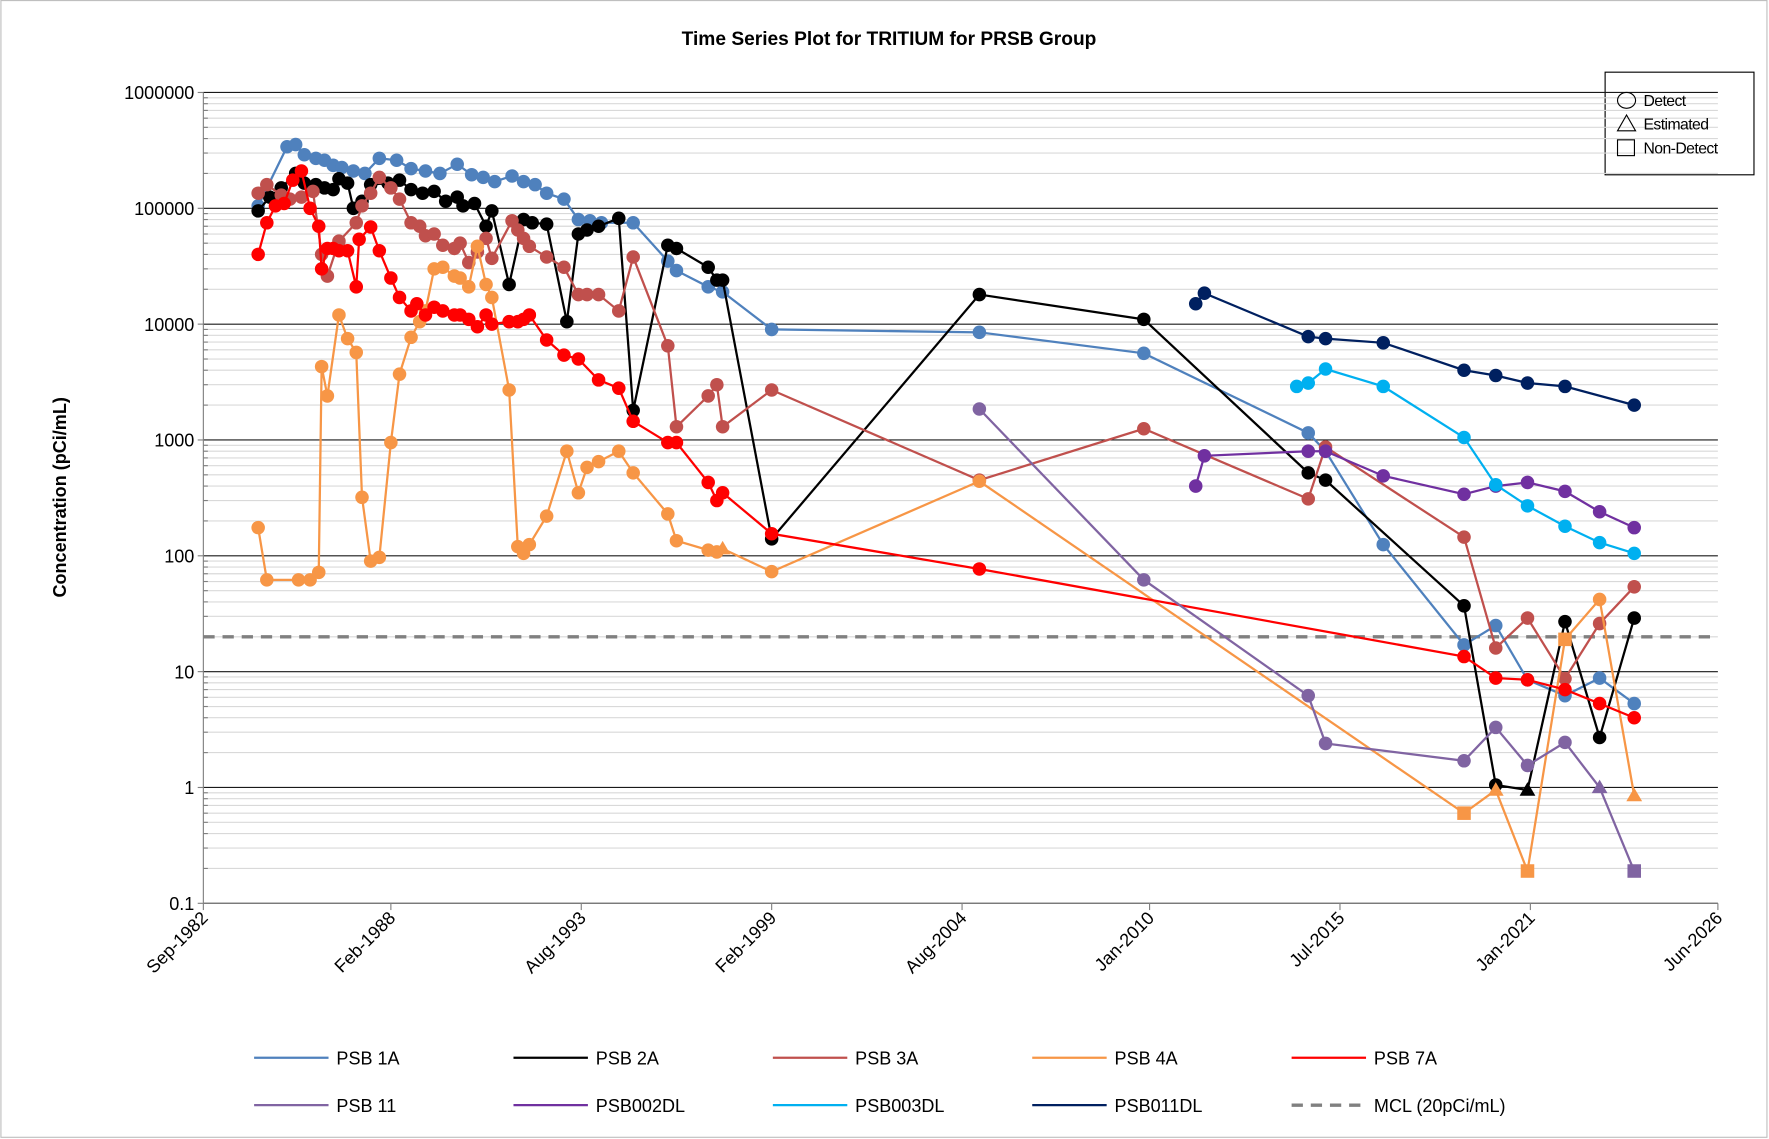 This screenshot has height=1139, width=1769. Describe the element at coordinates (640, 1106) in the screenshot. I see `legend-label: PSB002DL` at that location.